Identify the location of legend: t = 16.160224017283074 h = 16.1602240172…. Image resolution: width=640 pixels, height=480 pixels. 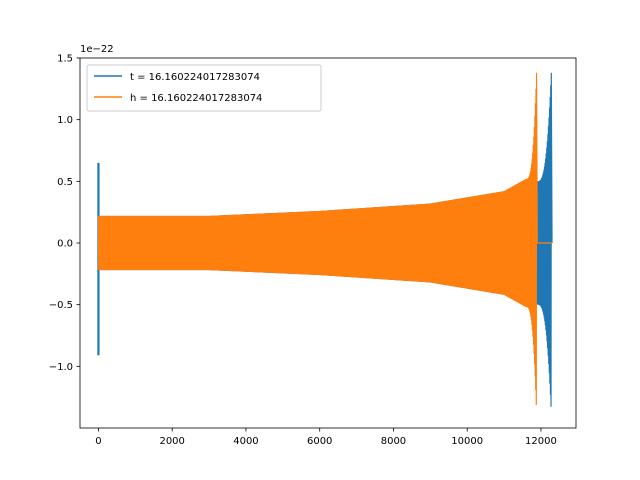
(204, 88).